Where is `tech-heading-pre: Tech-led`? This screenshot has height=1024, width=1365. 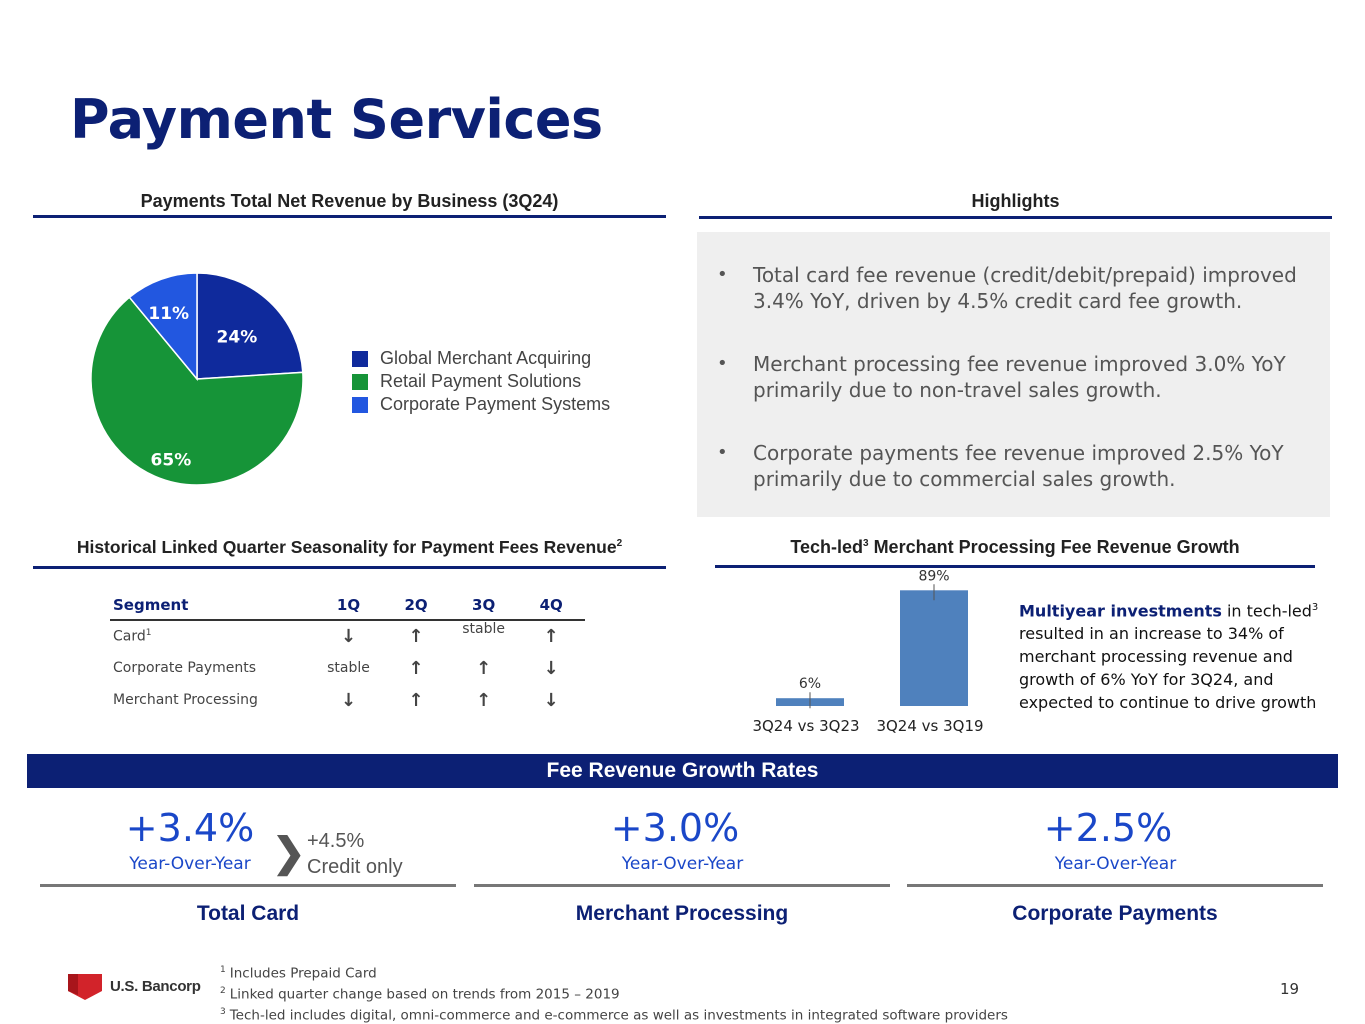
tech-heading-pre: Tech-led is located at coordinates (826, 547).